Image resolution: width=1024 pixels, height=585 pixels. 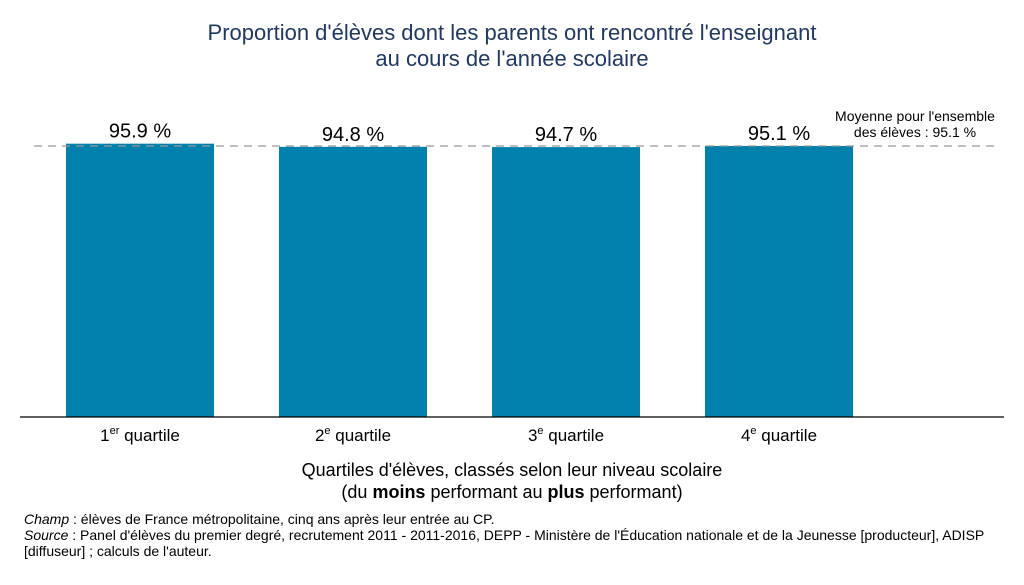 I want to click on data-label: 95.9 %, so click(x=140, y=132).